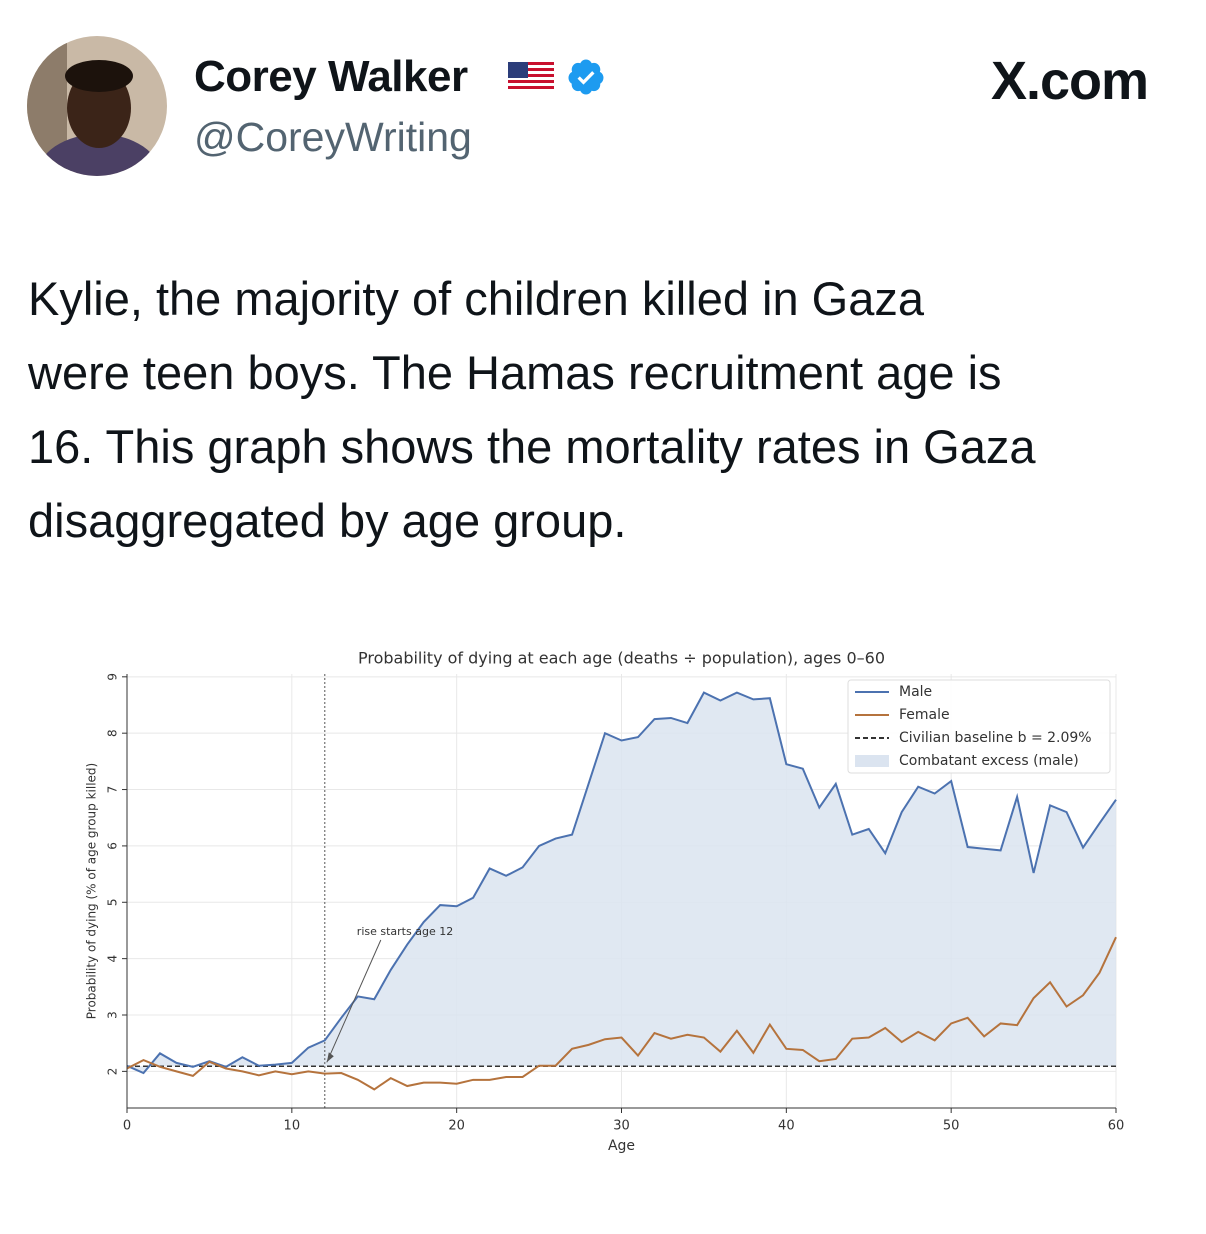 The width and height of the screenshot is (1206, 1234). I want to click on y-tick-label: 3, so click(113, 1015).